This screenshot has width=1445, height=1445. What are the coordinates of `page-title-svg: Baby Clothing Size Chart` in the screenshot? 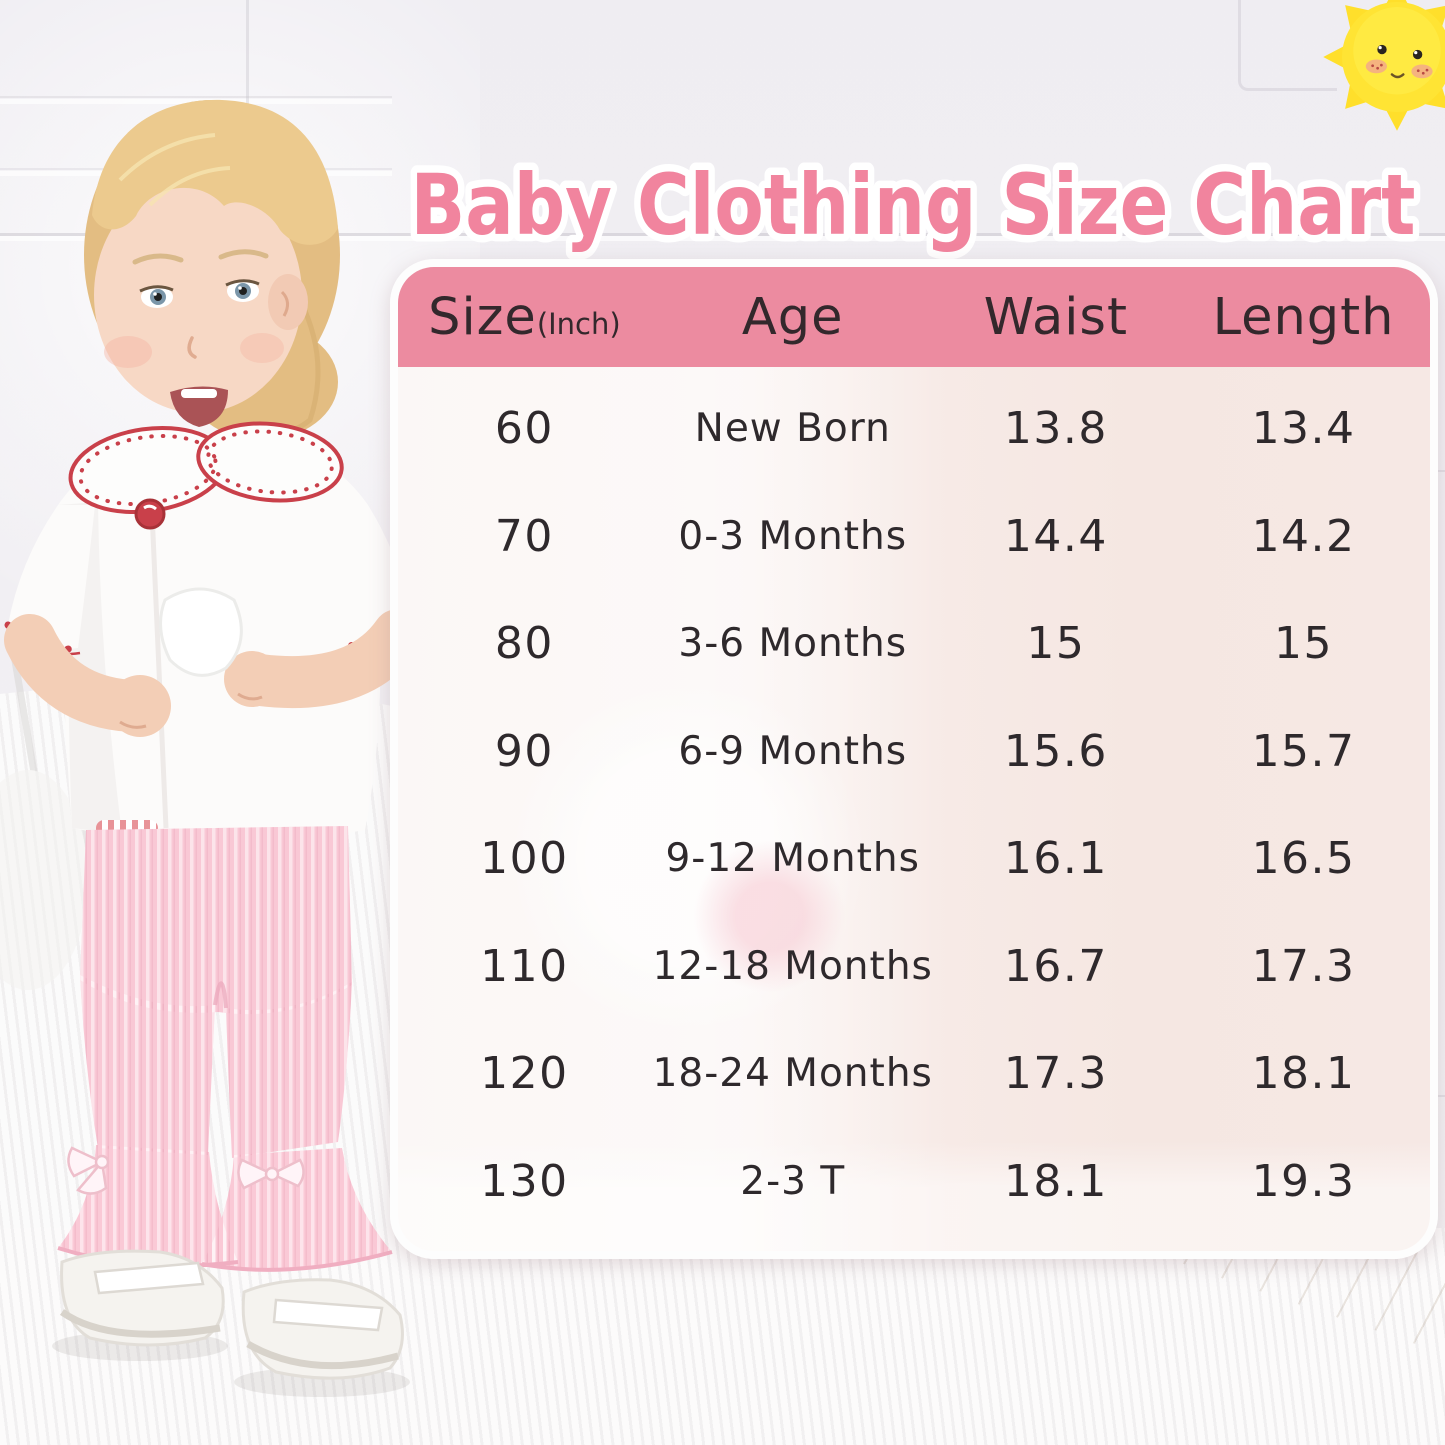 It's located at (913, 205).